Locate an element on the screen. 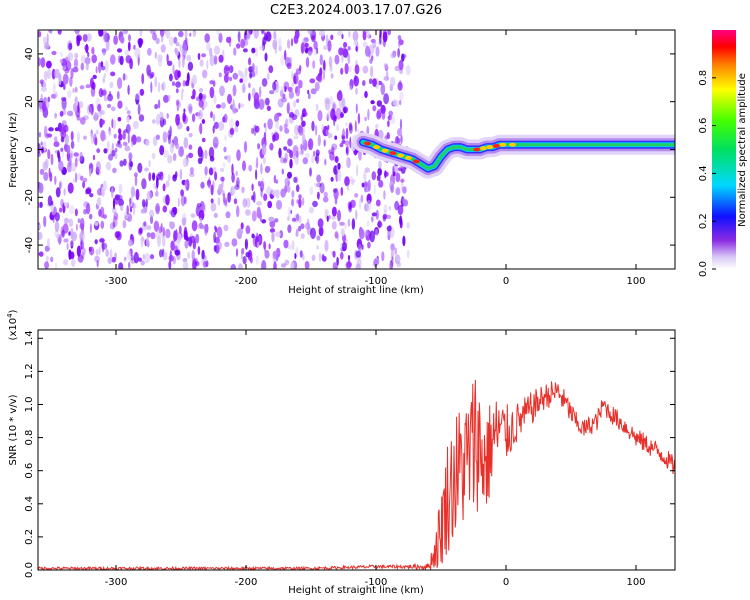  y-tick-label: 0.8 is located at coordinates (29, 438).